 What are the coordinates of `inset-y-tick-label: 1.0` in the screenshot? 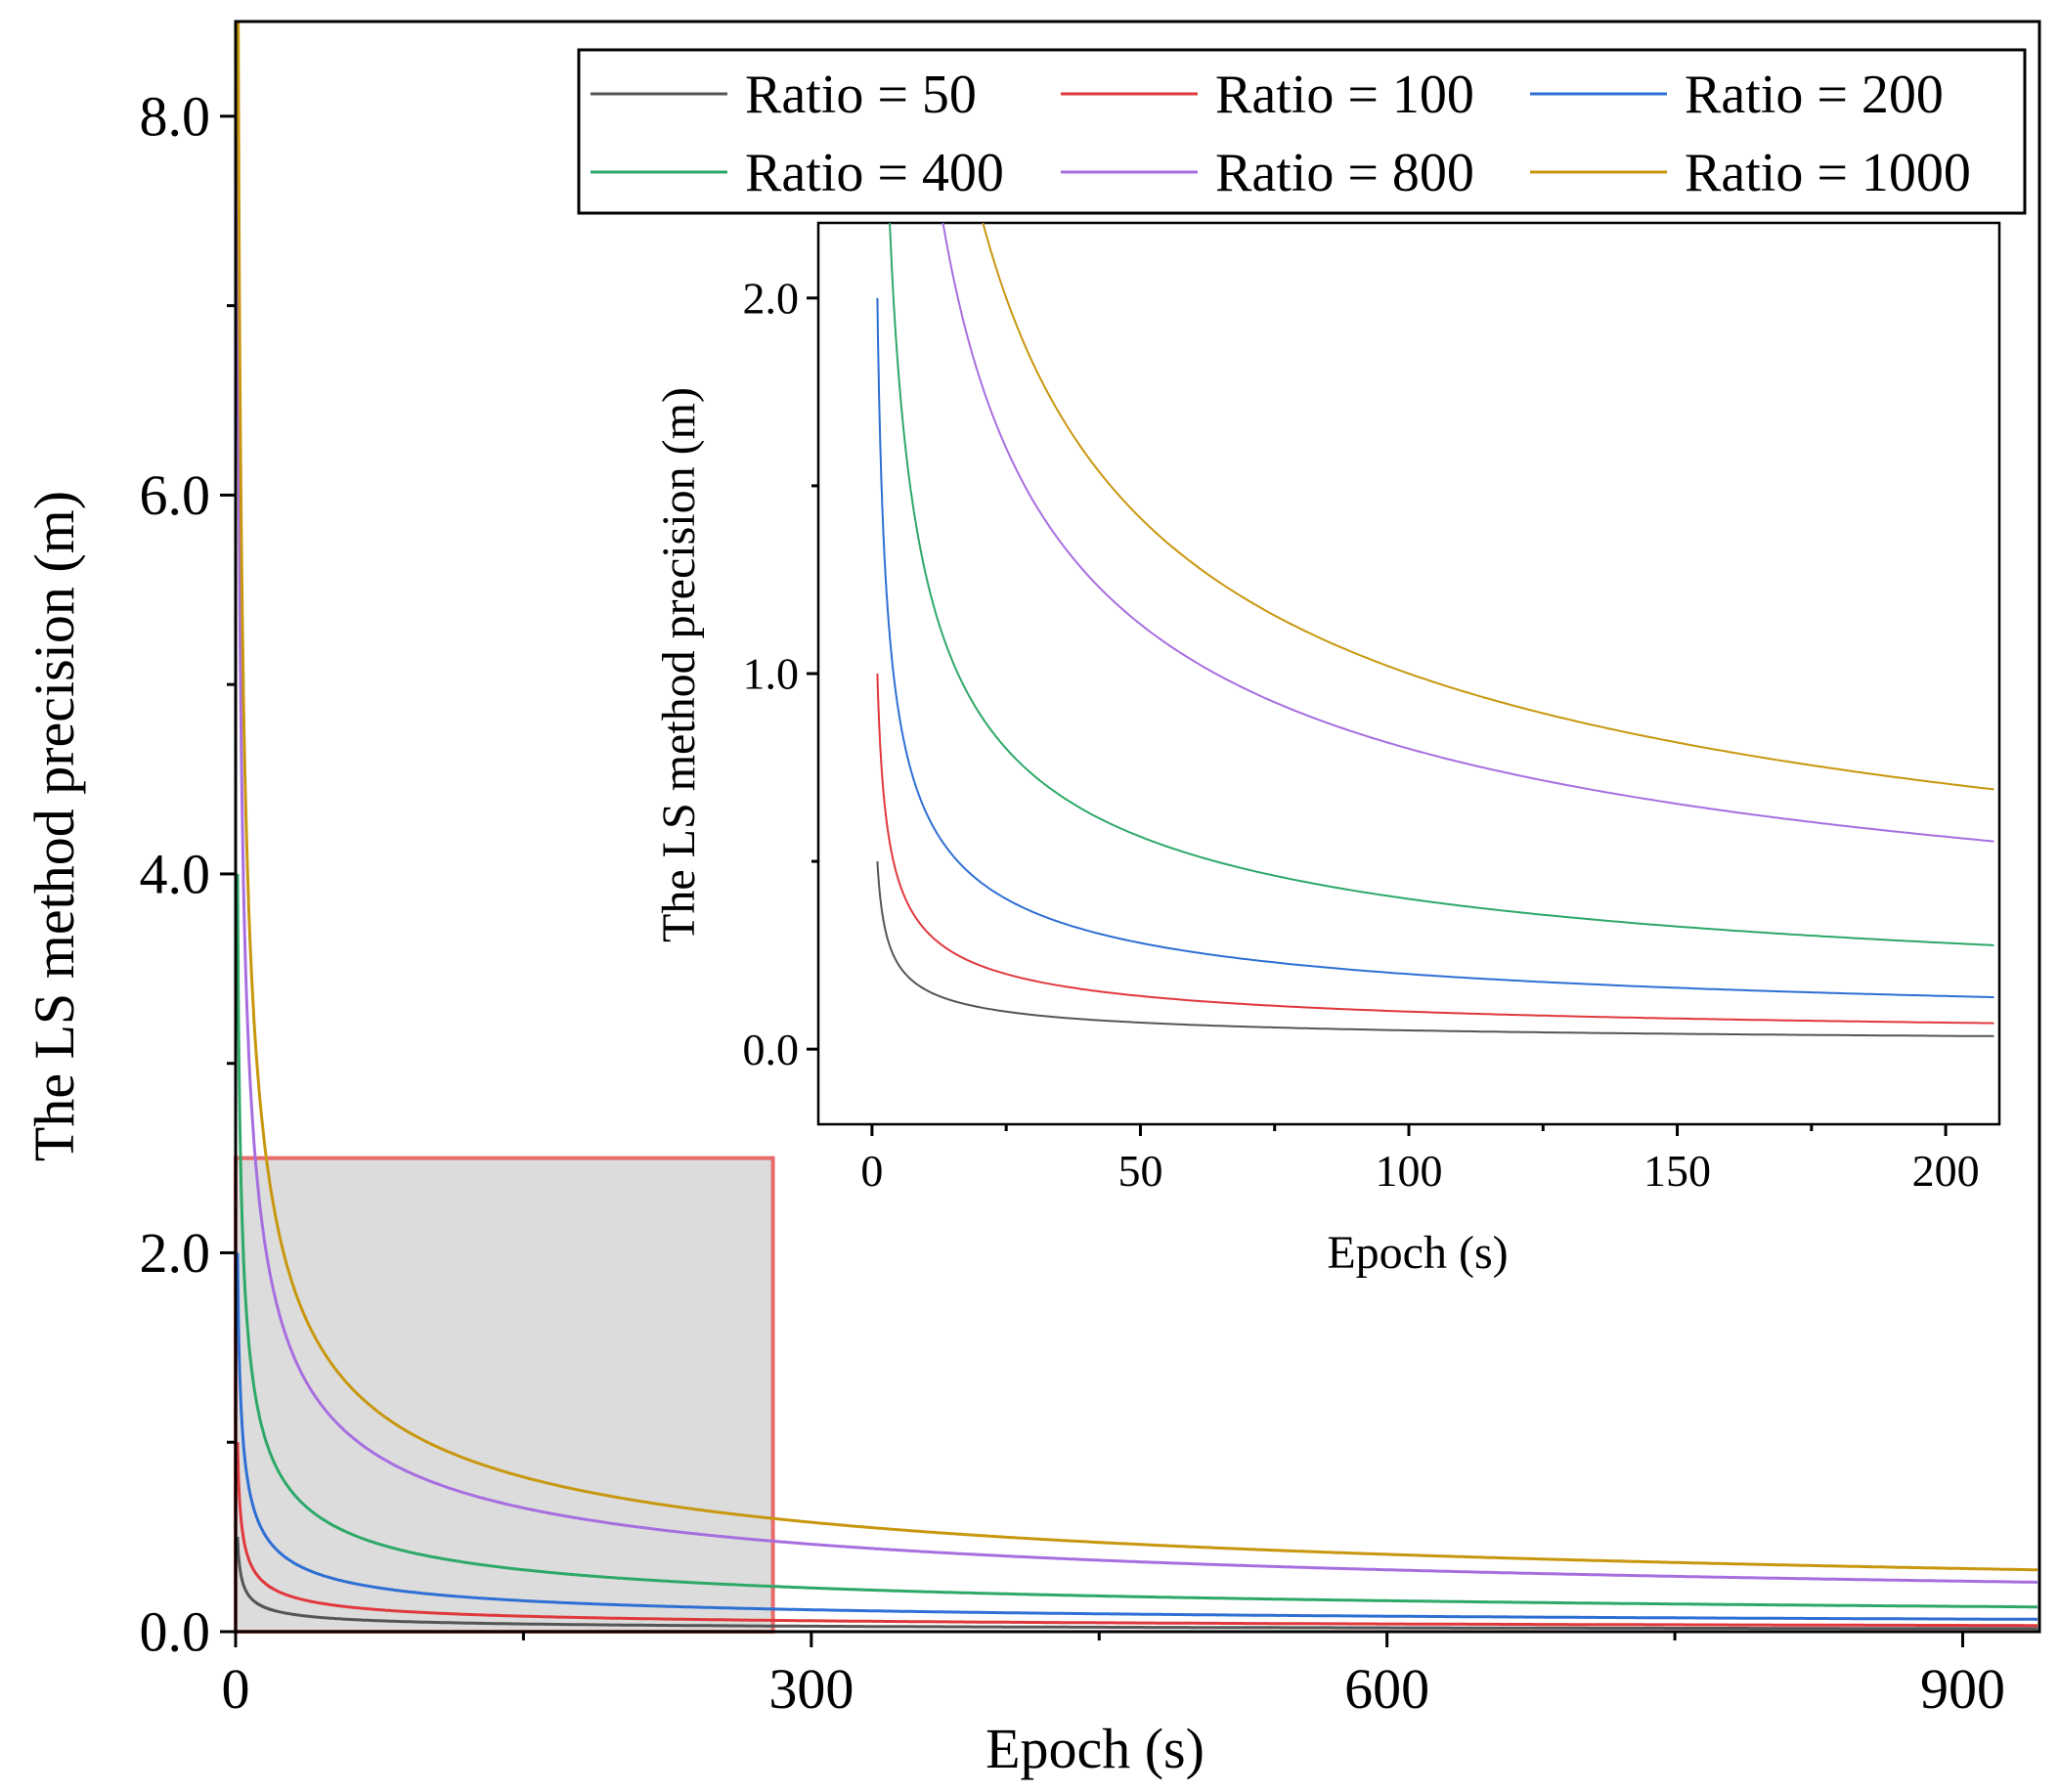 It's located at (771, 674).